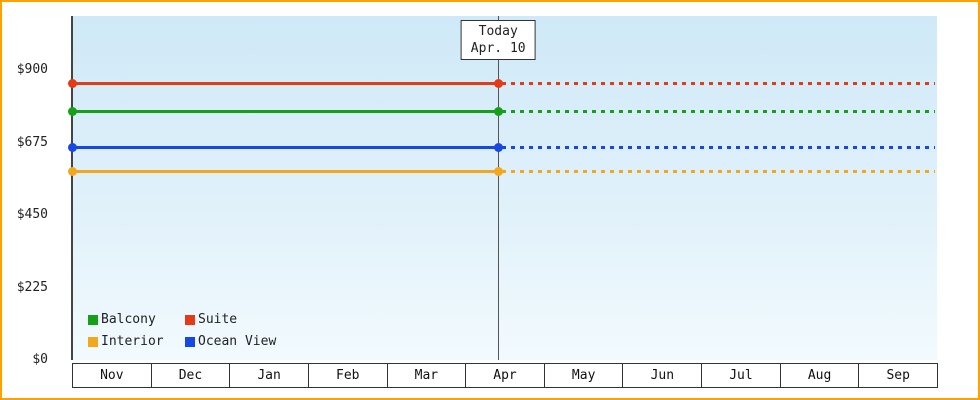  Describe the element at coordinates (32, 142) in the screenshot. I see `y-tick-label: $675` at that location.